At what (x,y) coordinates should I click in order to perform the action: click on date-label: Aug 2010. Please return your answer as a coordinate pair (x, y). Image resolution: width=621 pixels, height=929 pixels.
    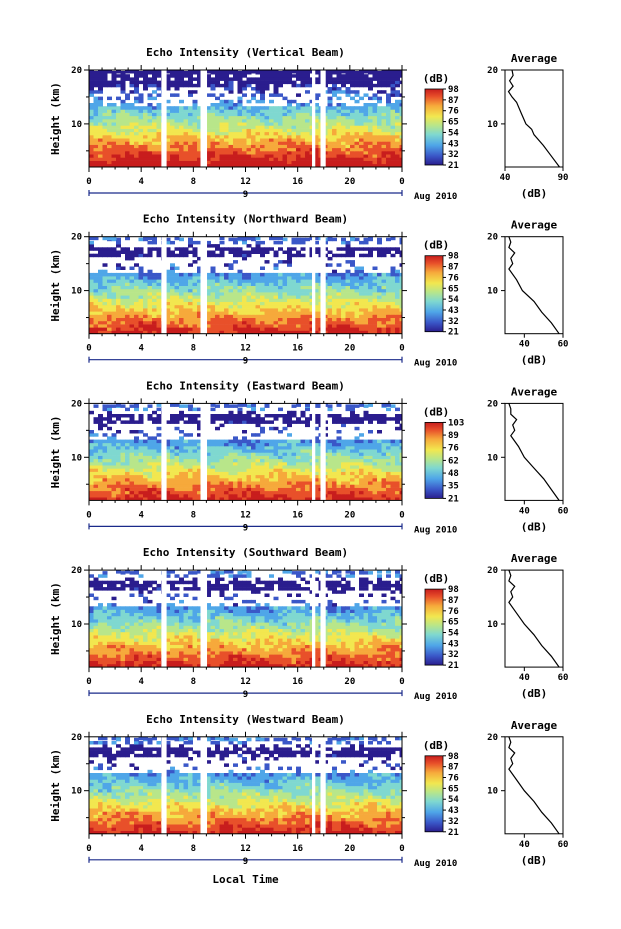
    Looking at the image, I should click on (435, 197).